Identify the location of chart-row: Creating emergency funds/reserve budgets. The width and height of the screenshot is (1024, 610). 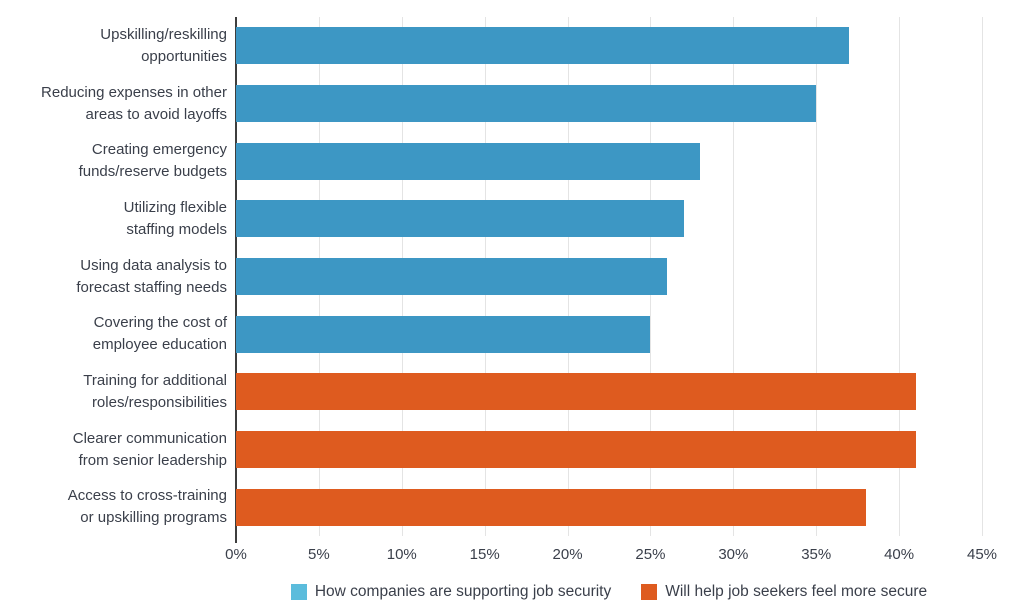
(491, 161).